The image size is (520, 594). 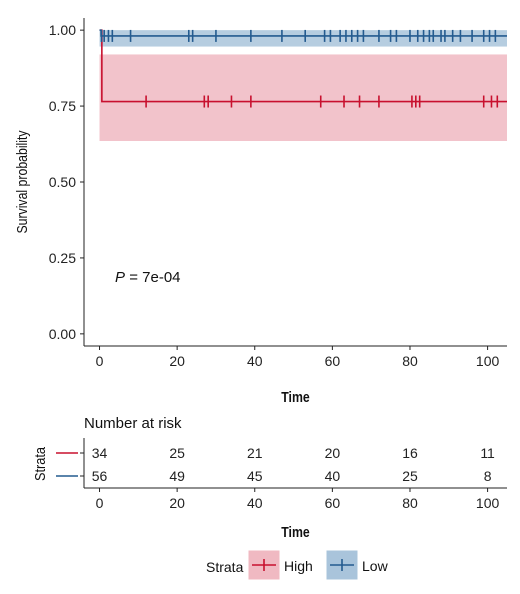 I want to click on risk-table-x-axis-title: Time, so click(x=295, y=532).